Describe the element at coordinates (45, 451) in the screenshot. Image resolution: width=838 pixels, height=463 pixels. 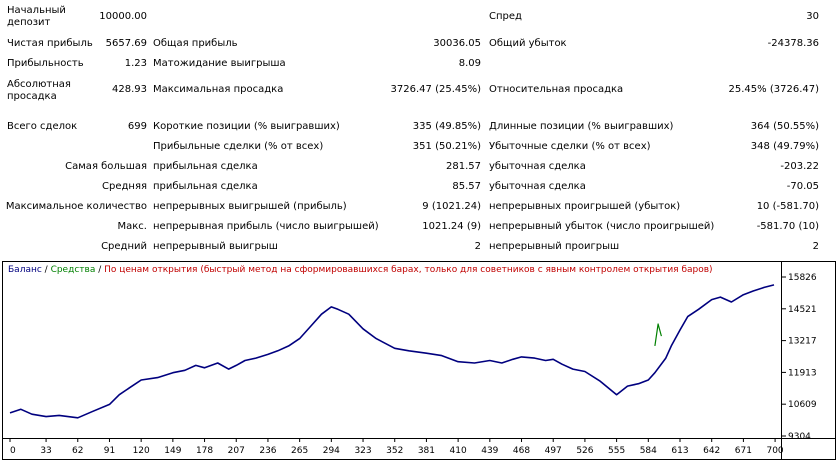
I see `x-tick-label: 33` at that location.